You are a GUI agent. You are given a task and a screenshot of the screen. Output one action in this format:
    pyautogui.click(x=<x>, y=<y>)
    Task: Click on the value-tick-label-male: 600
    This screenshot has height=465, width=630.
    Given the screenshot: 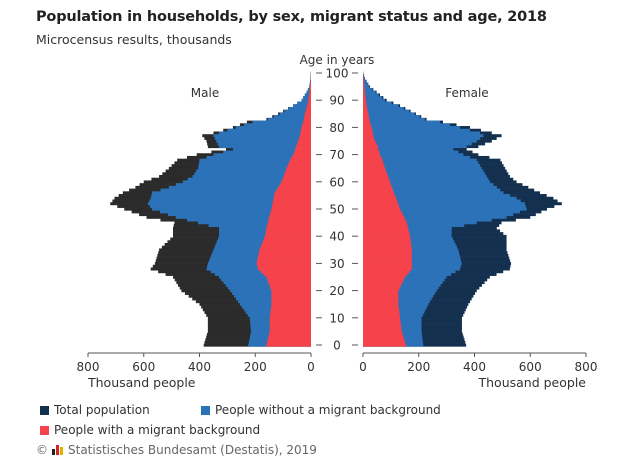 What is the action you would take?
    pyautogui.click(x=143, y=367)
    